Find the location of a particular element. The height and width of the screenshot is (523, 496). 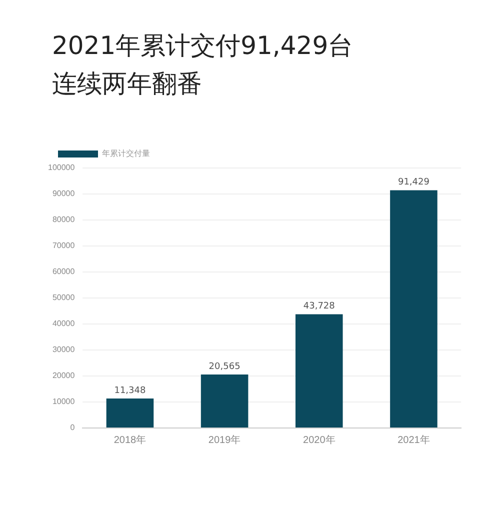

y-tick-label: 30000 is located at coordinates (64, 349).